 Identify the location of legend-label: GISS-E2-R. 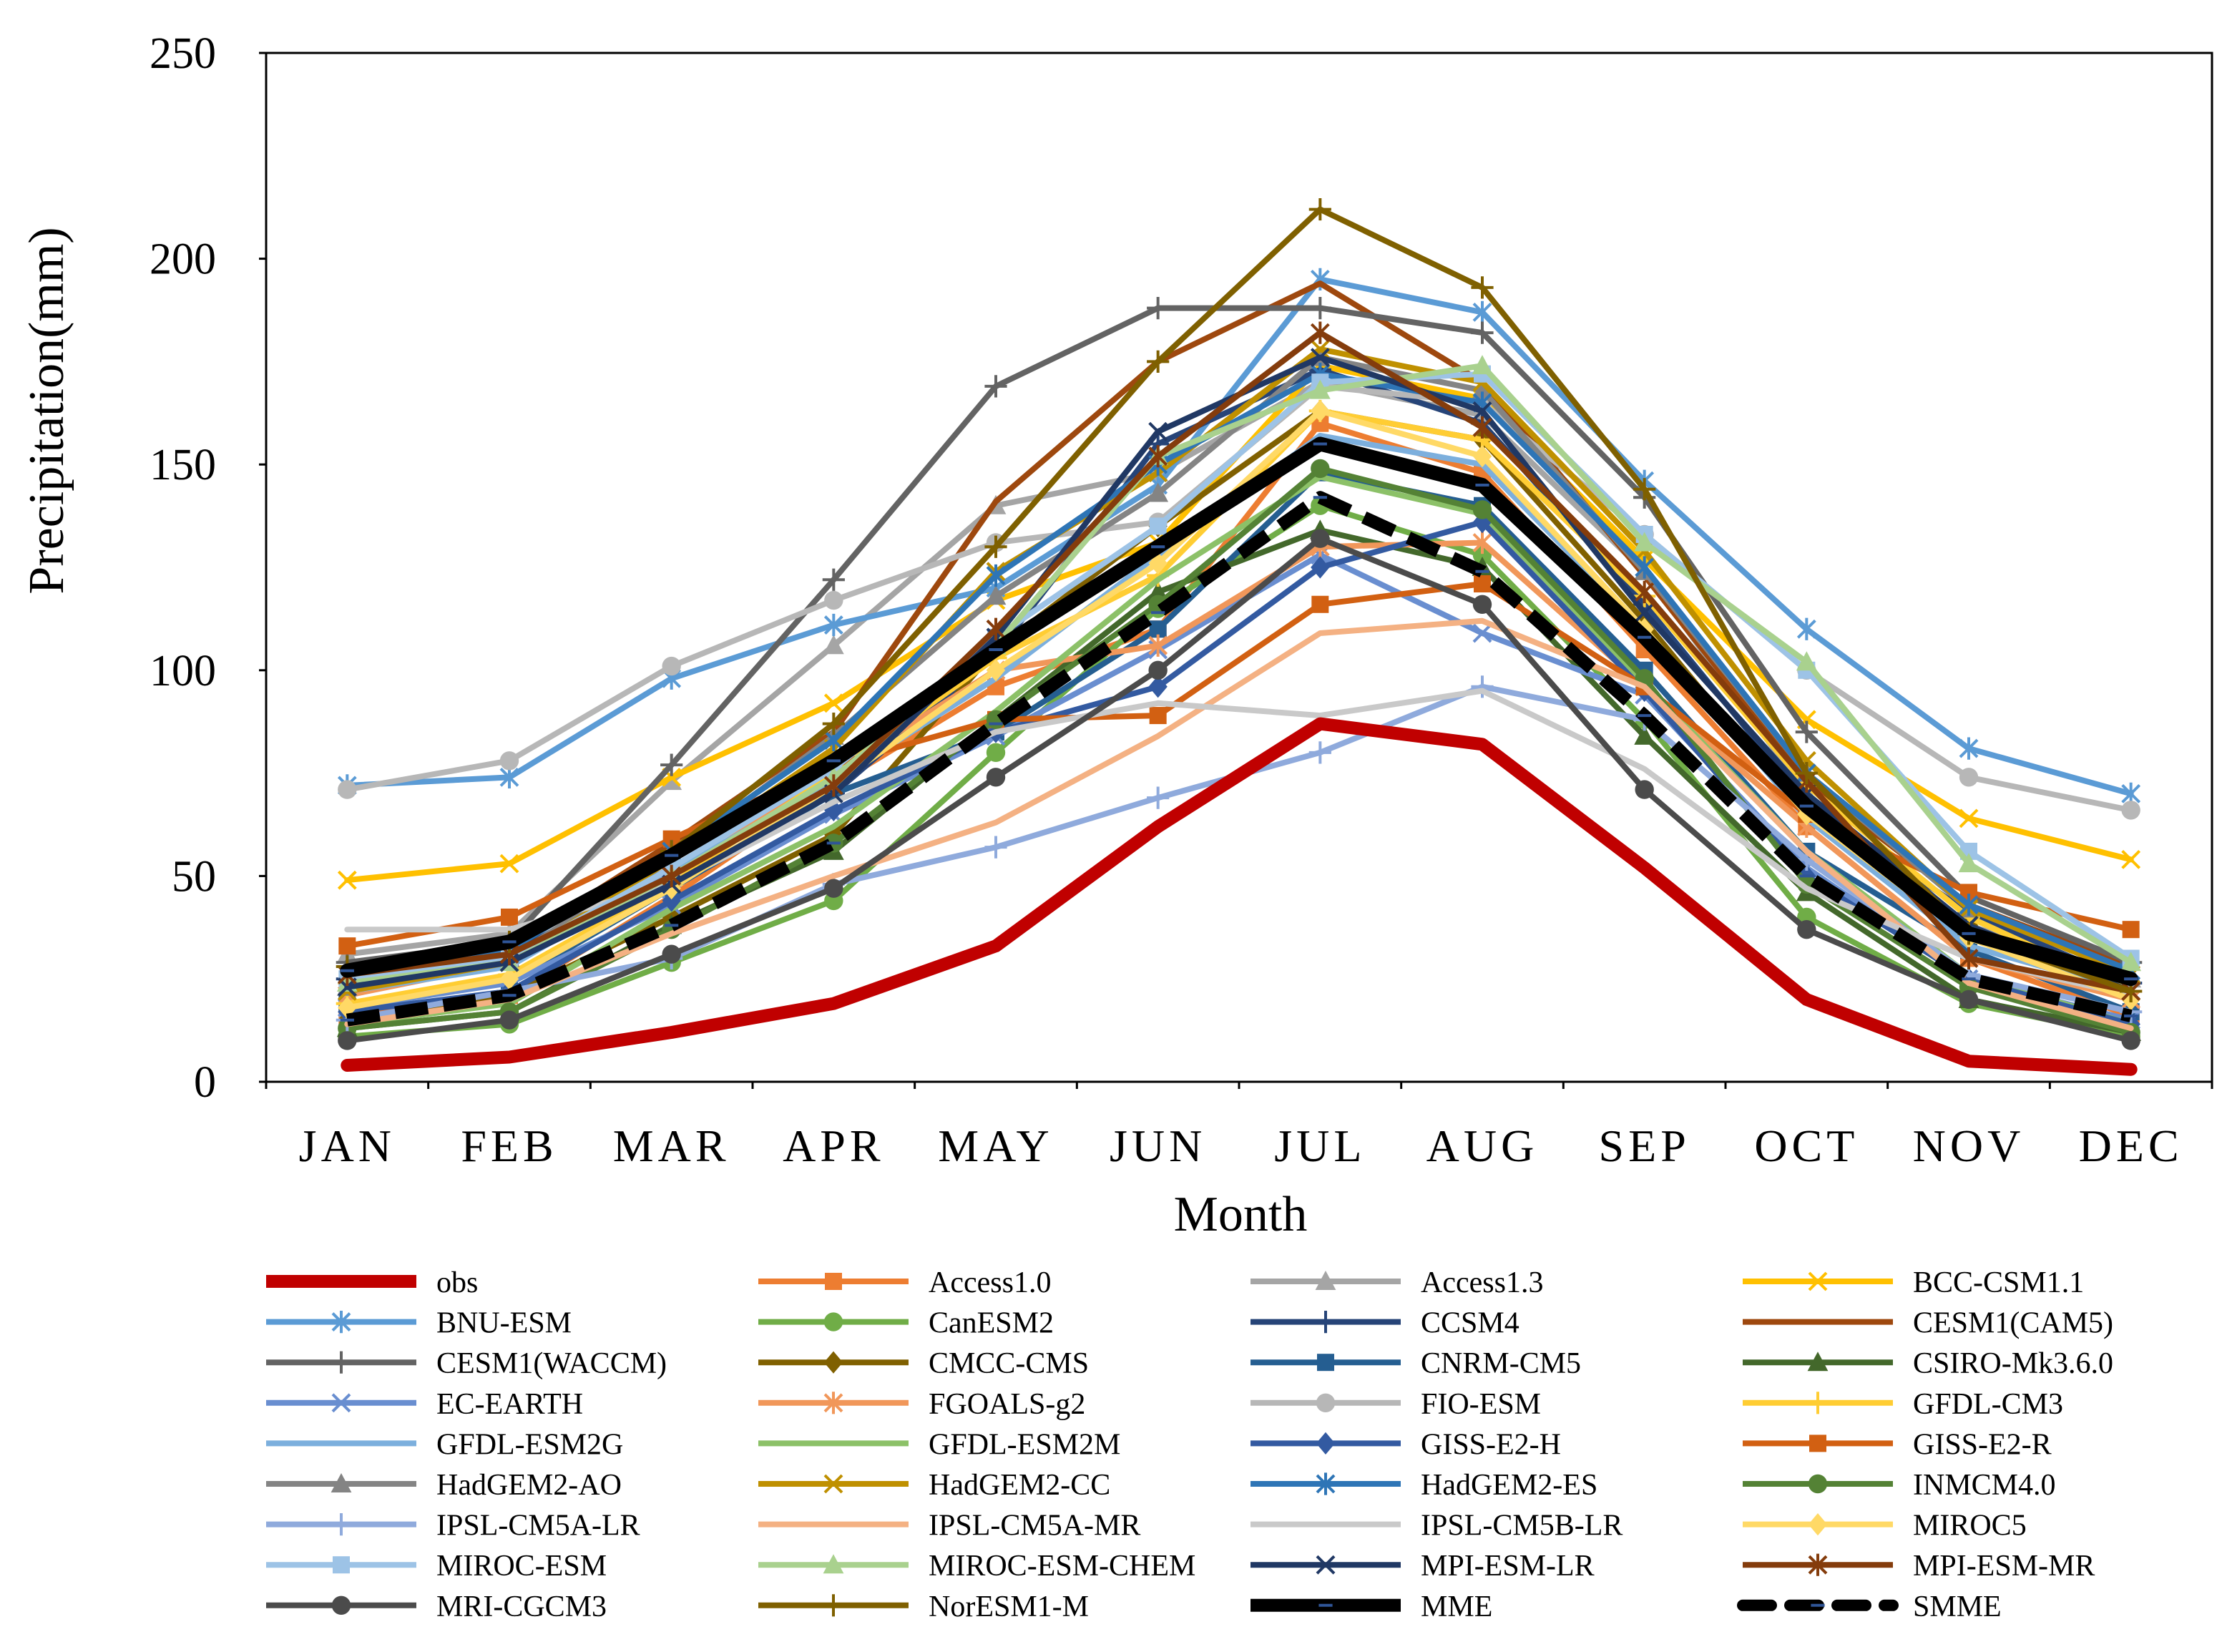
(1982, 1444).